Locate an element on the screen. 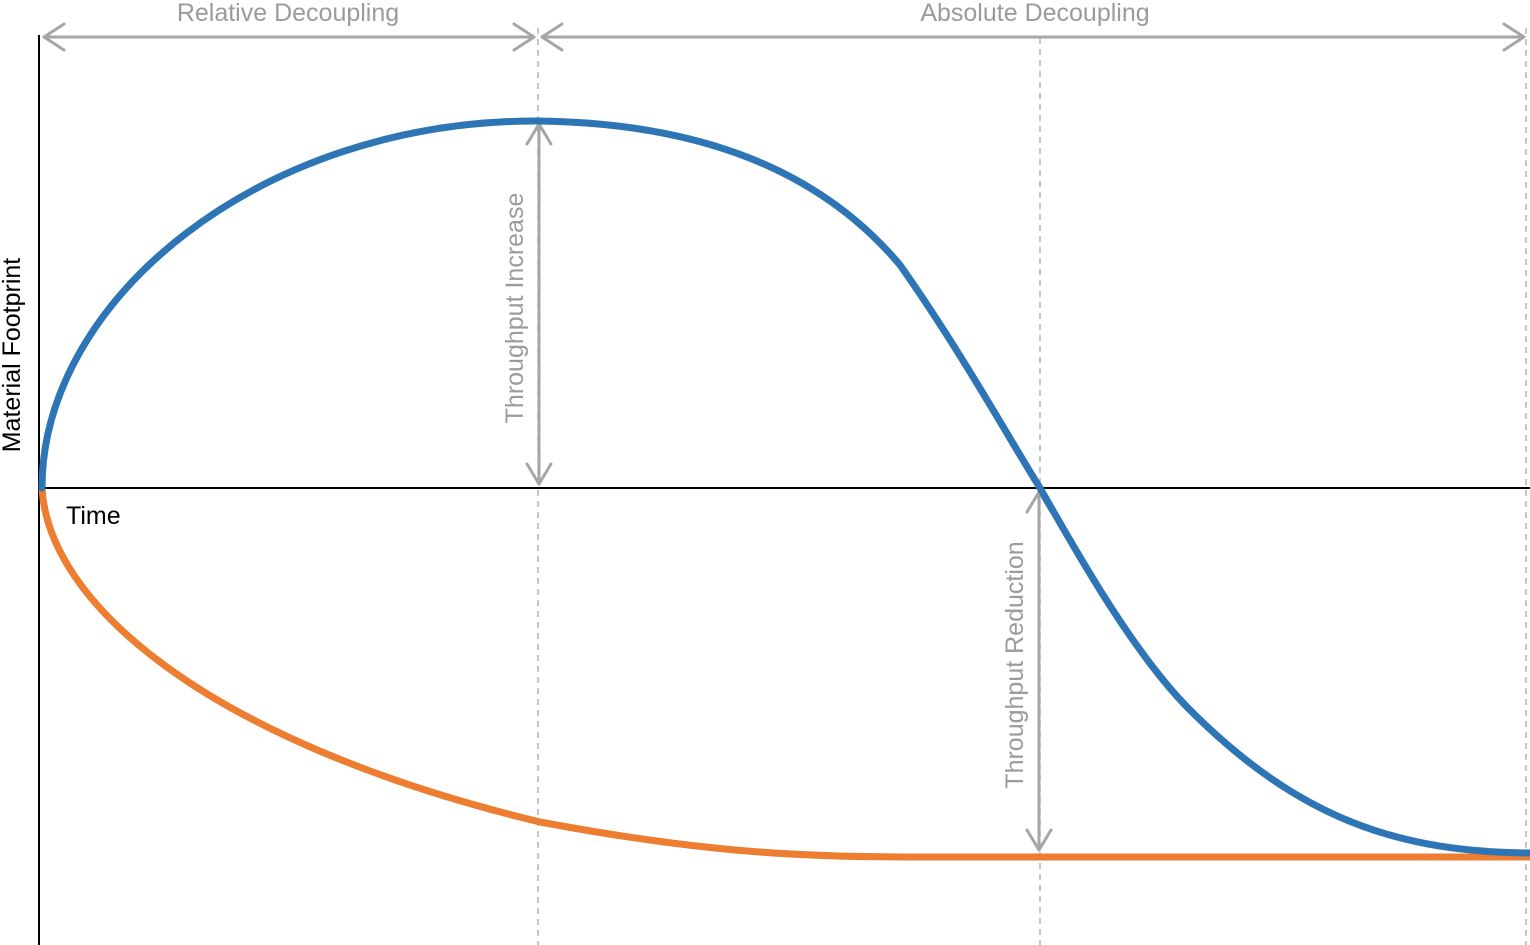 This screenshot has height=945, width=1530. y-axis-label: Material Footprint is located at coordinates (13, 355).